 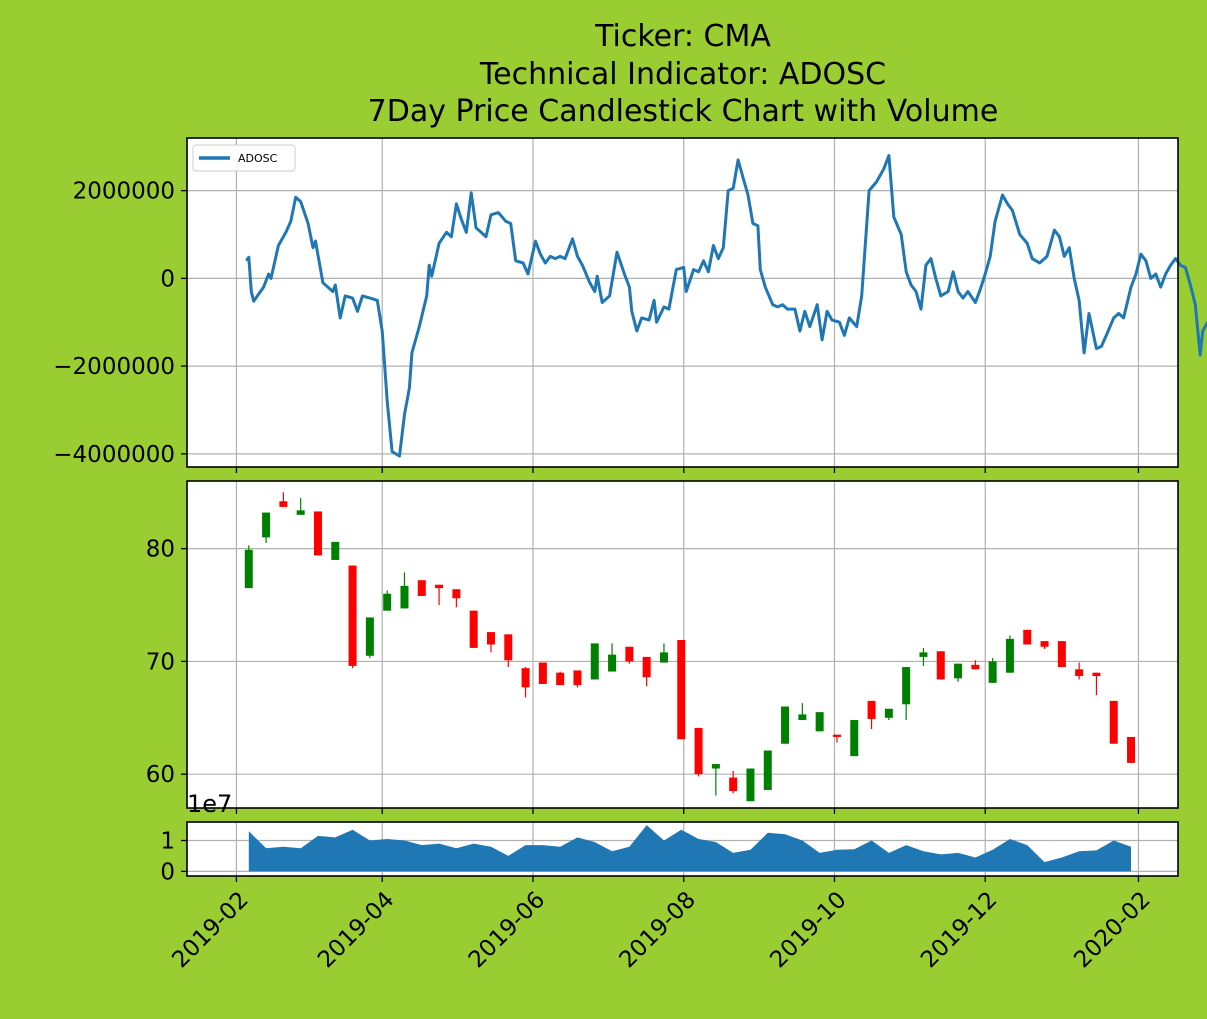 What do you see at coordinates (258, 158) in the screenshot?
I see `legend-label: ADOSC` at bounding box center [258, 158].